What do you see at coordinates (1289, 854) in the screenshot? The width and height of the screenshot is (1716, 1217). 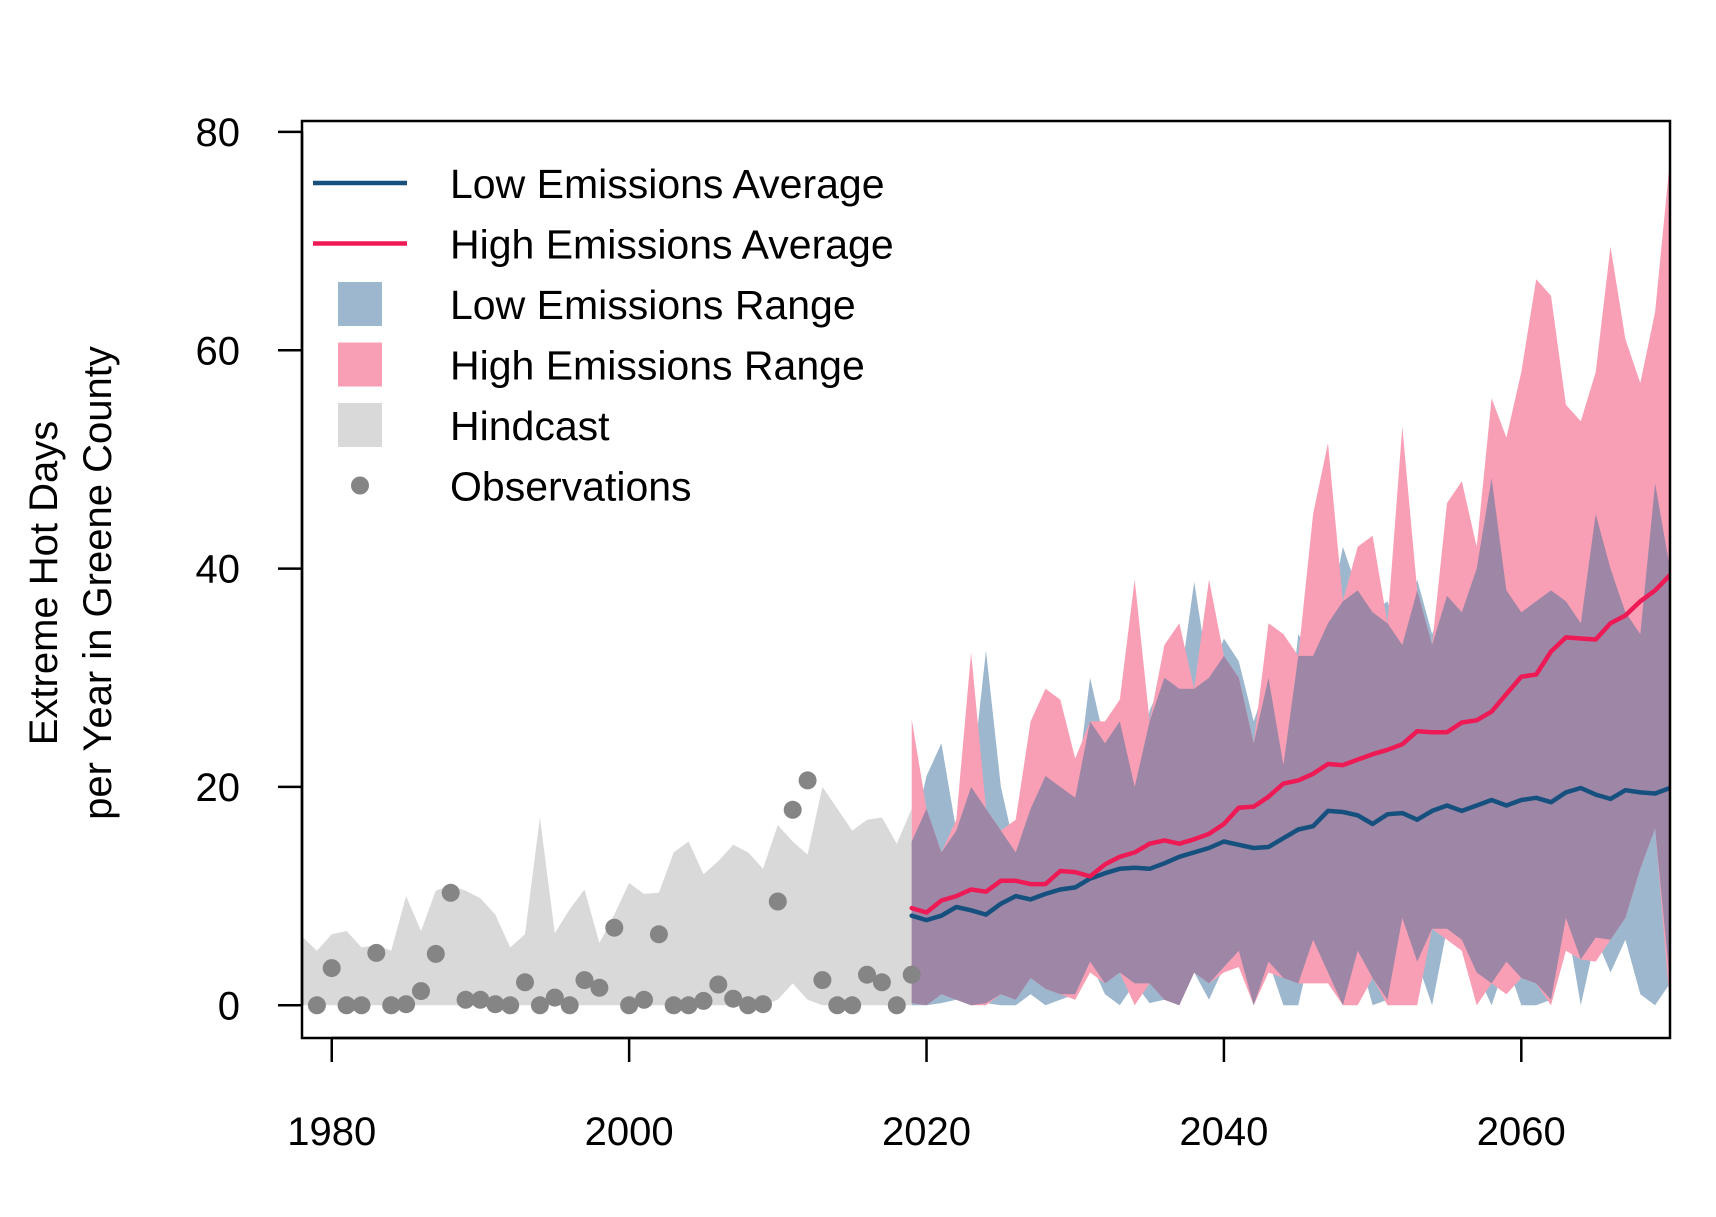 I see `low-emissions-average-line` at bounding box center [1289, 854].